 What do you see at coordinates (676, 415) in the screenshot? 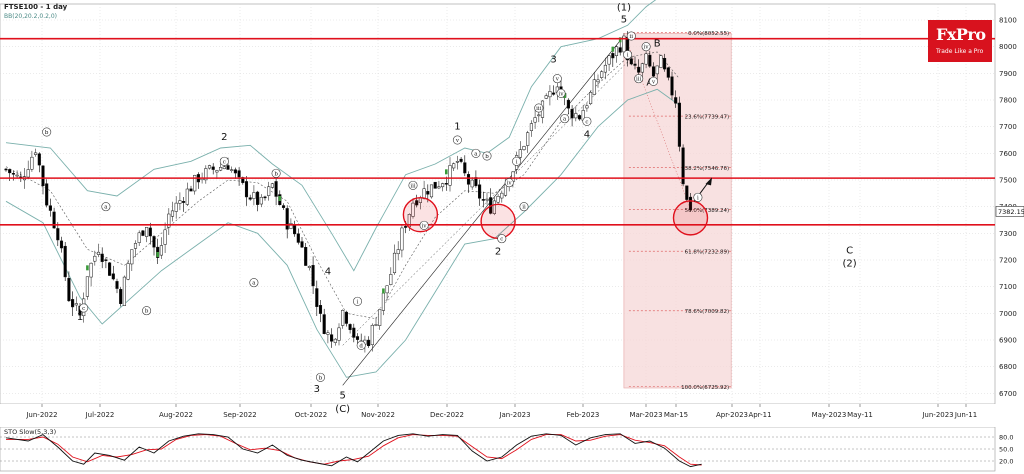
I see `time-tick-label: Mar-15` at bounding box center [676, 415].